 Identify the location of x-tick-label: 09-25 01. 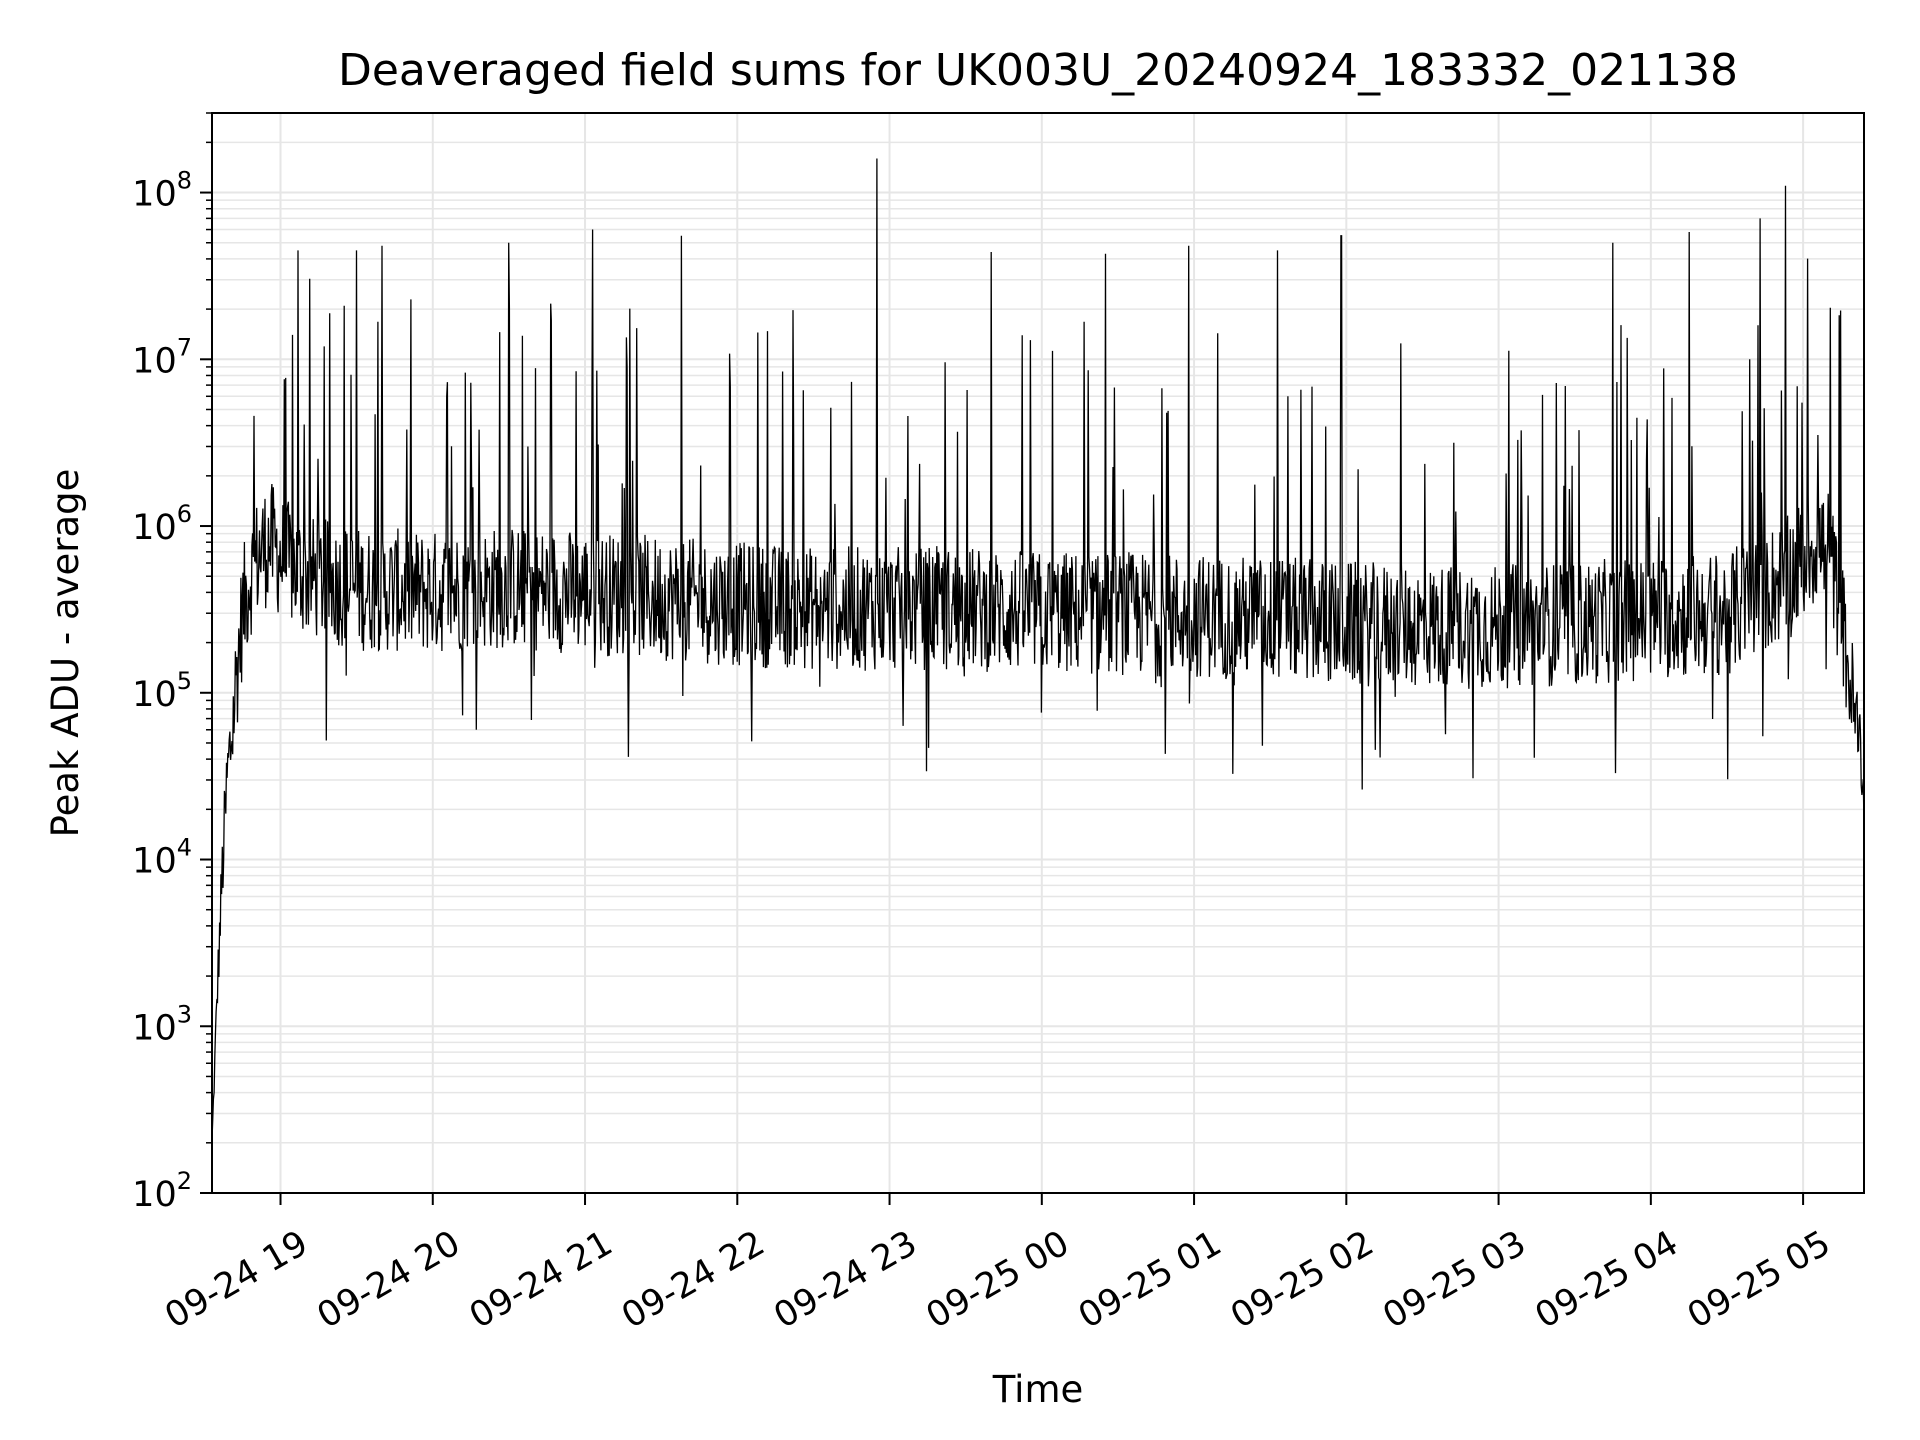
(1150, 1279).